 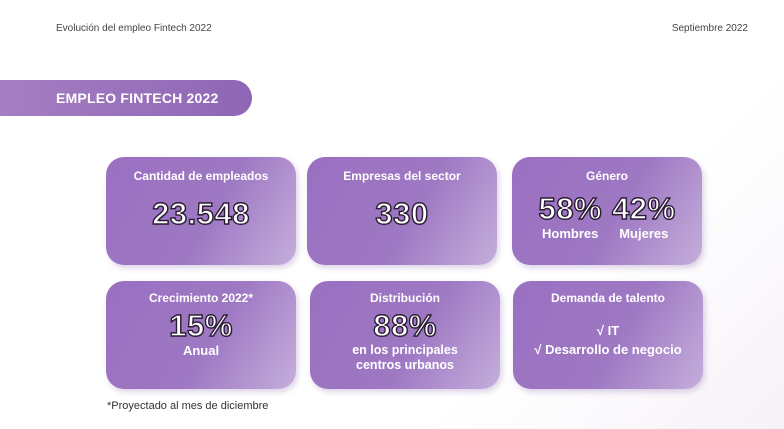 I want to click on footnote: *Proyectado al mes de diciembre, so click(x=188, y=406).